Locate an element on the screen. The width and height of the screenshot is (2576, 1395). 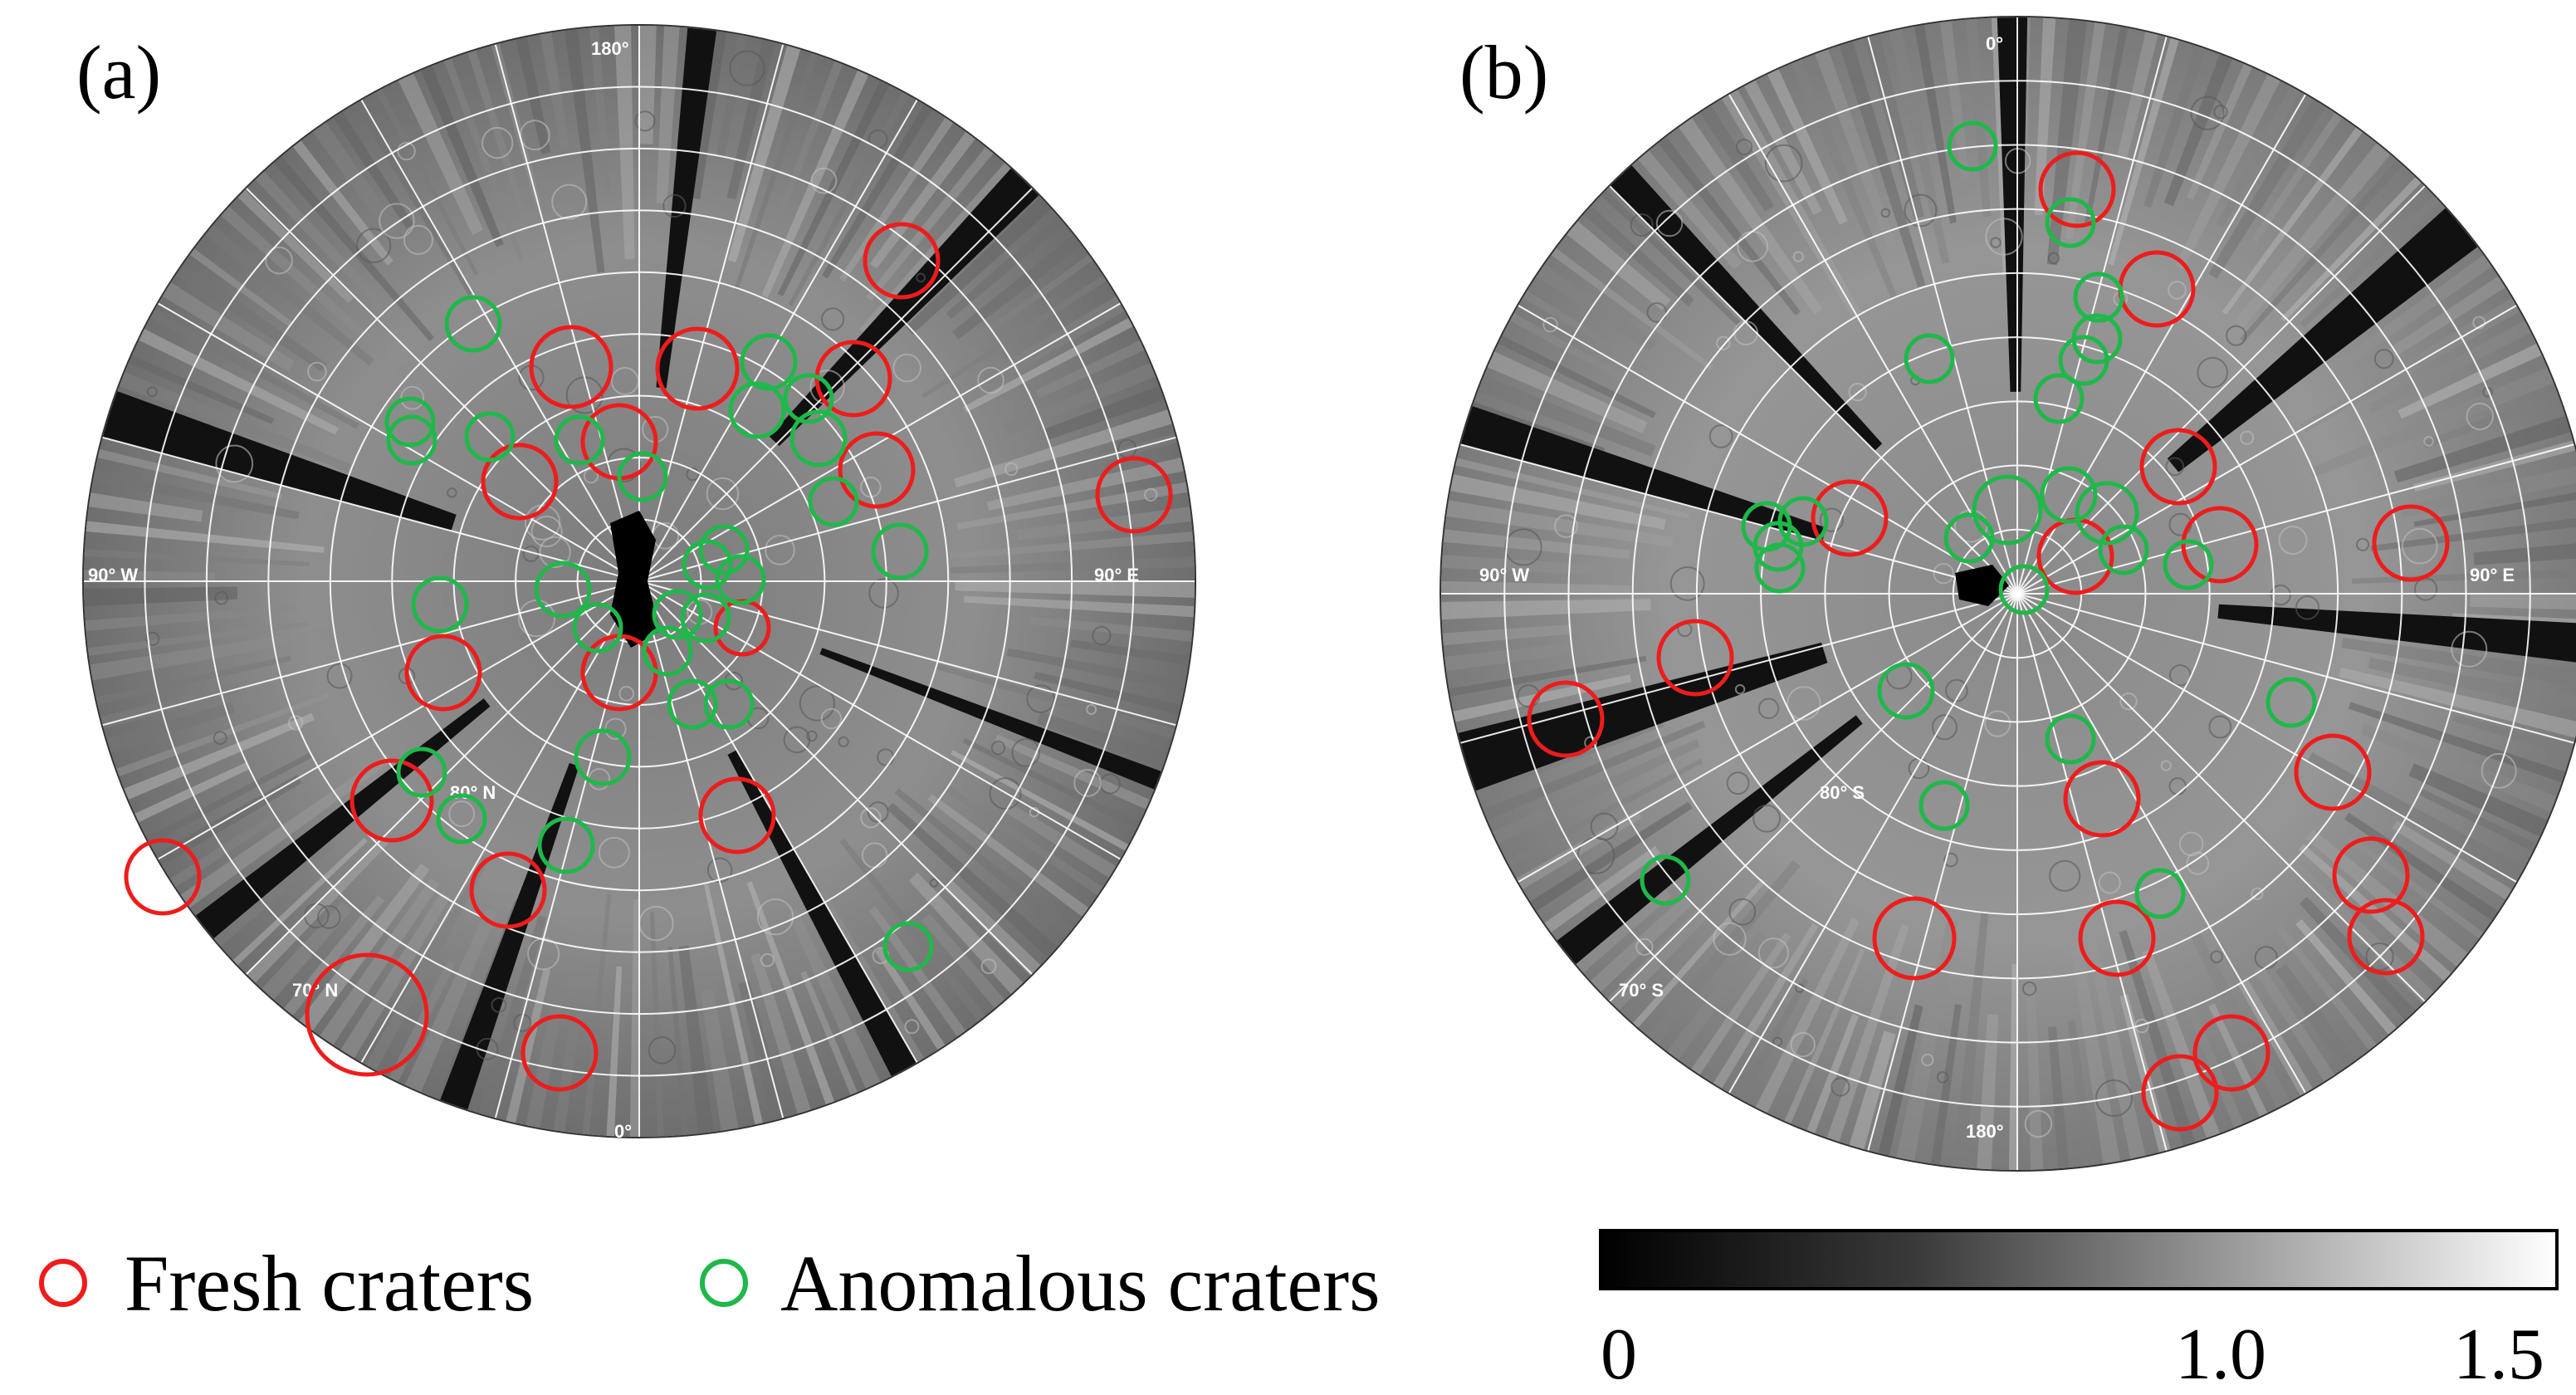
panel-a-label: (a) is located at coordinates (118, 72).